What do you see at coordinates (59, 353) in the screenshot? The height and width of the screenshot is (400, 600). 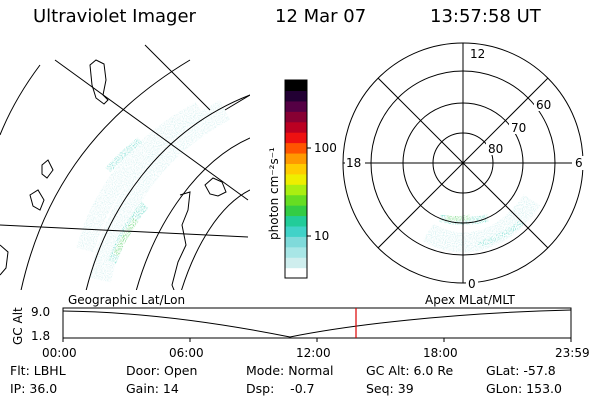 I see `time-tick-0000: 00:00` at bounding box center [59, 353].